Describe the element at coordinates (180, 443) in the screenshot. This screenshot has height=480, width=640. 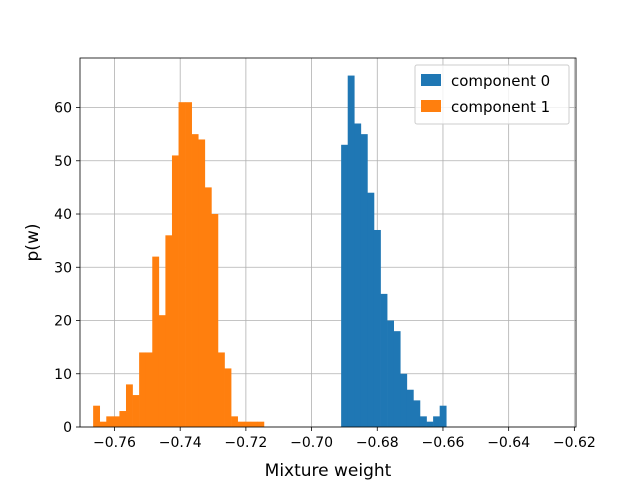
I see `x-tick-label: −0.74` at that location.